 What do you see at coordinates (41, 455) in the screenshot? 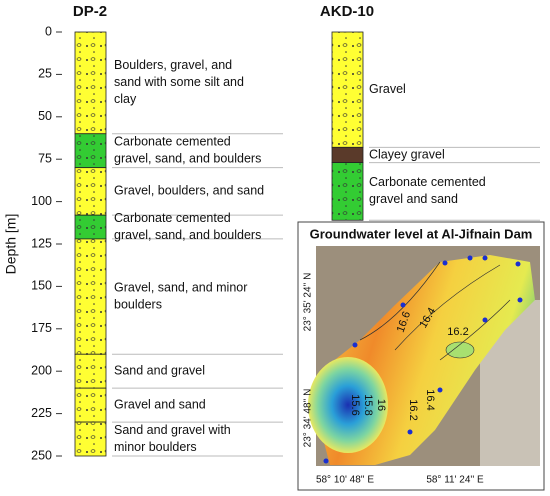
I see `y-tick-label: 250` at bounding box center [41, 455].